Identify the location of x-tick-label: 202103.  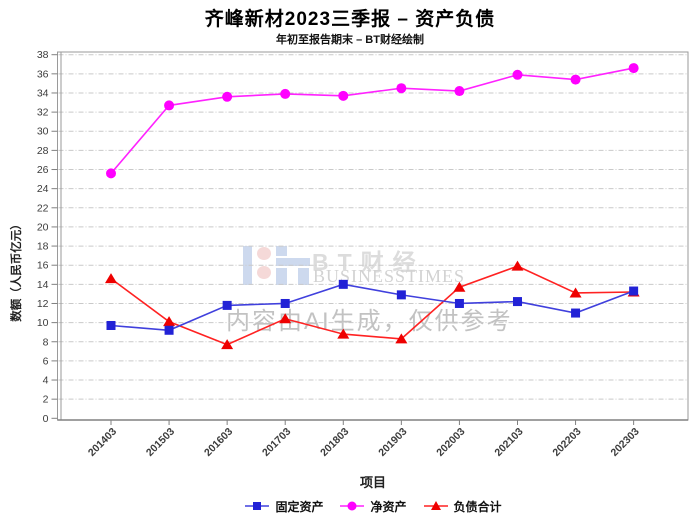
(508, 442).